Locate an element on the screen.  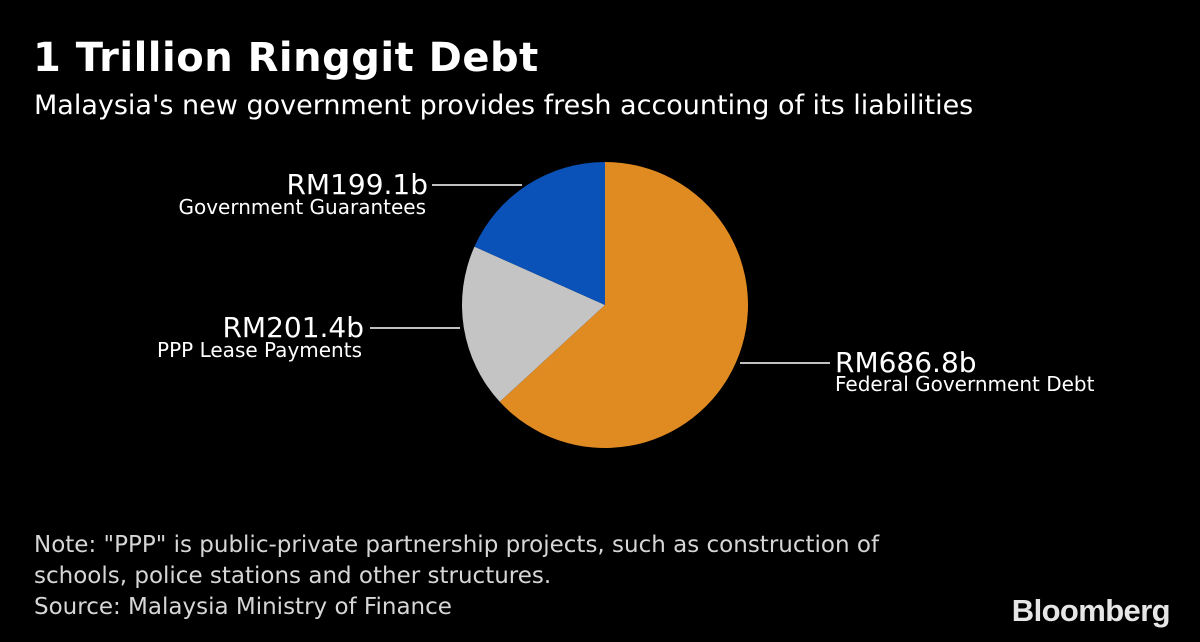
value-label-federal-debt: RM686.8b is located at coordinates (906, 362).